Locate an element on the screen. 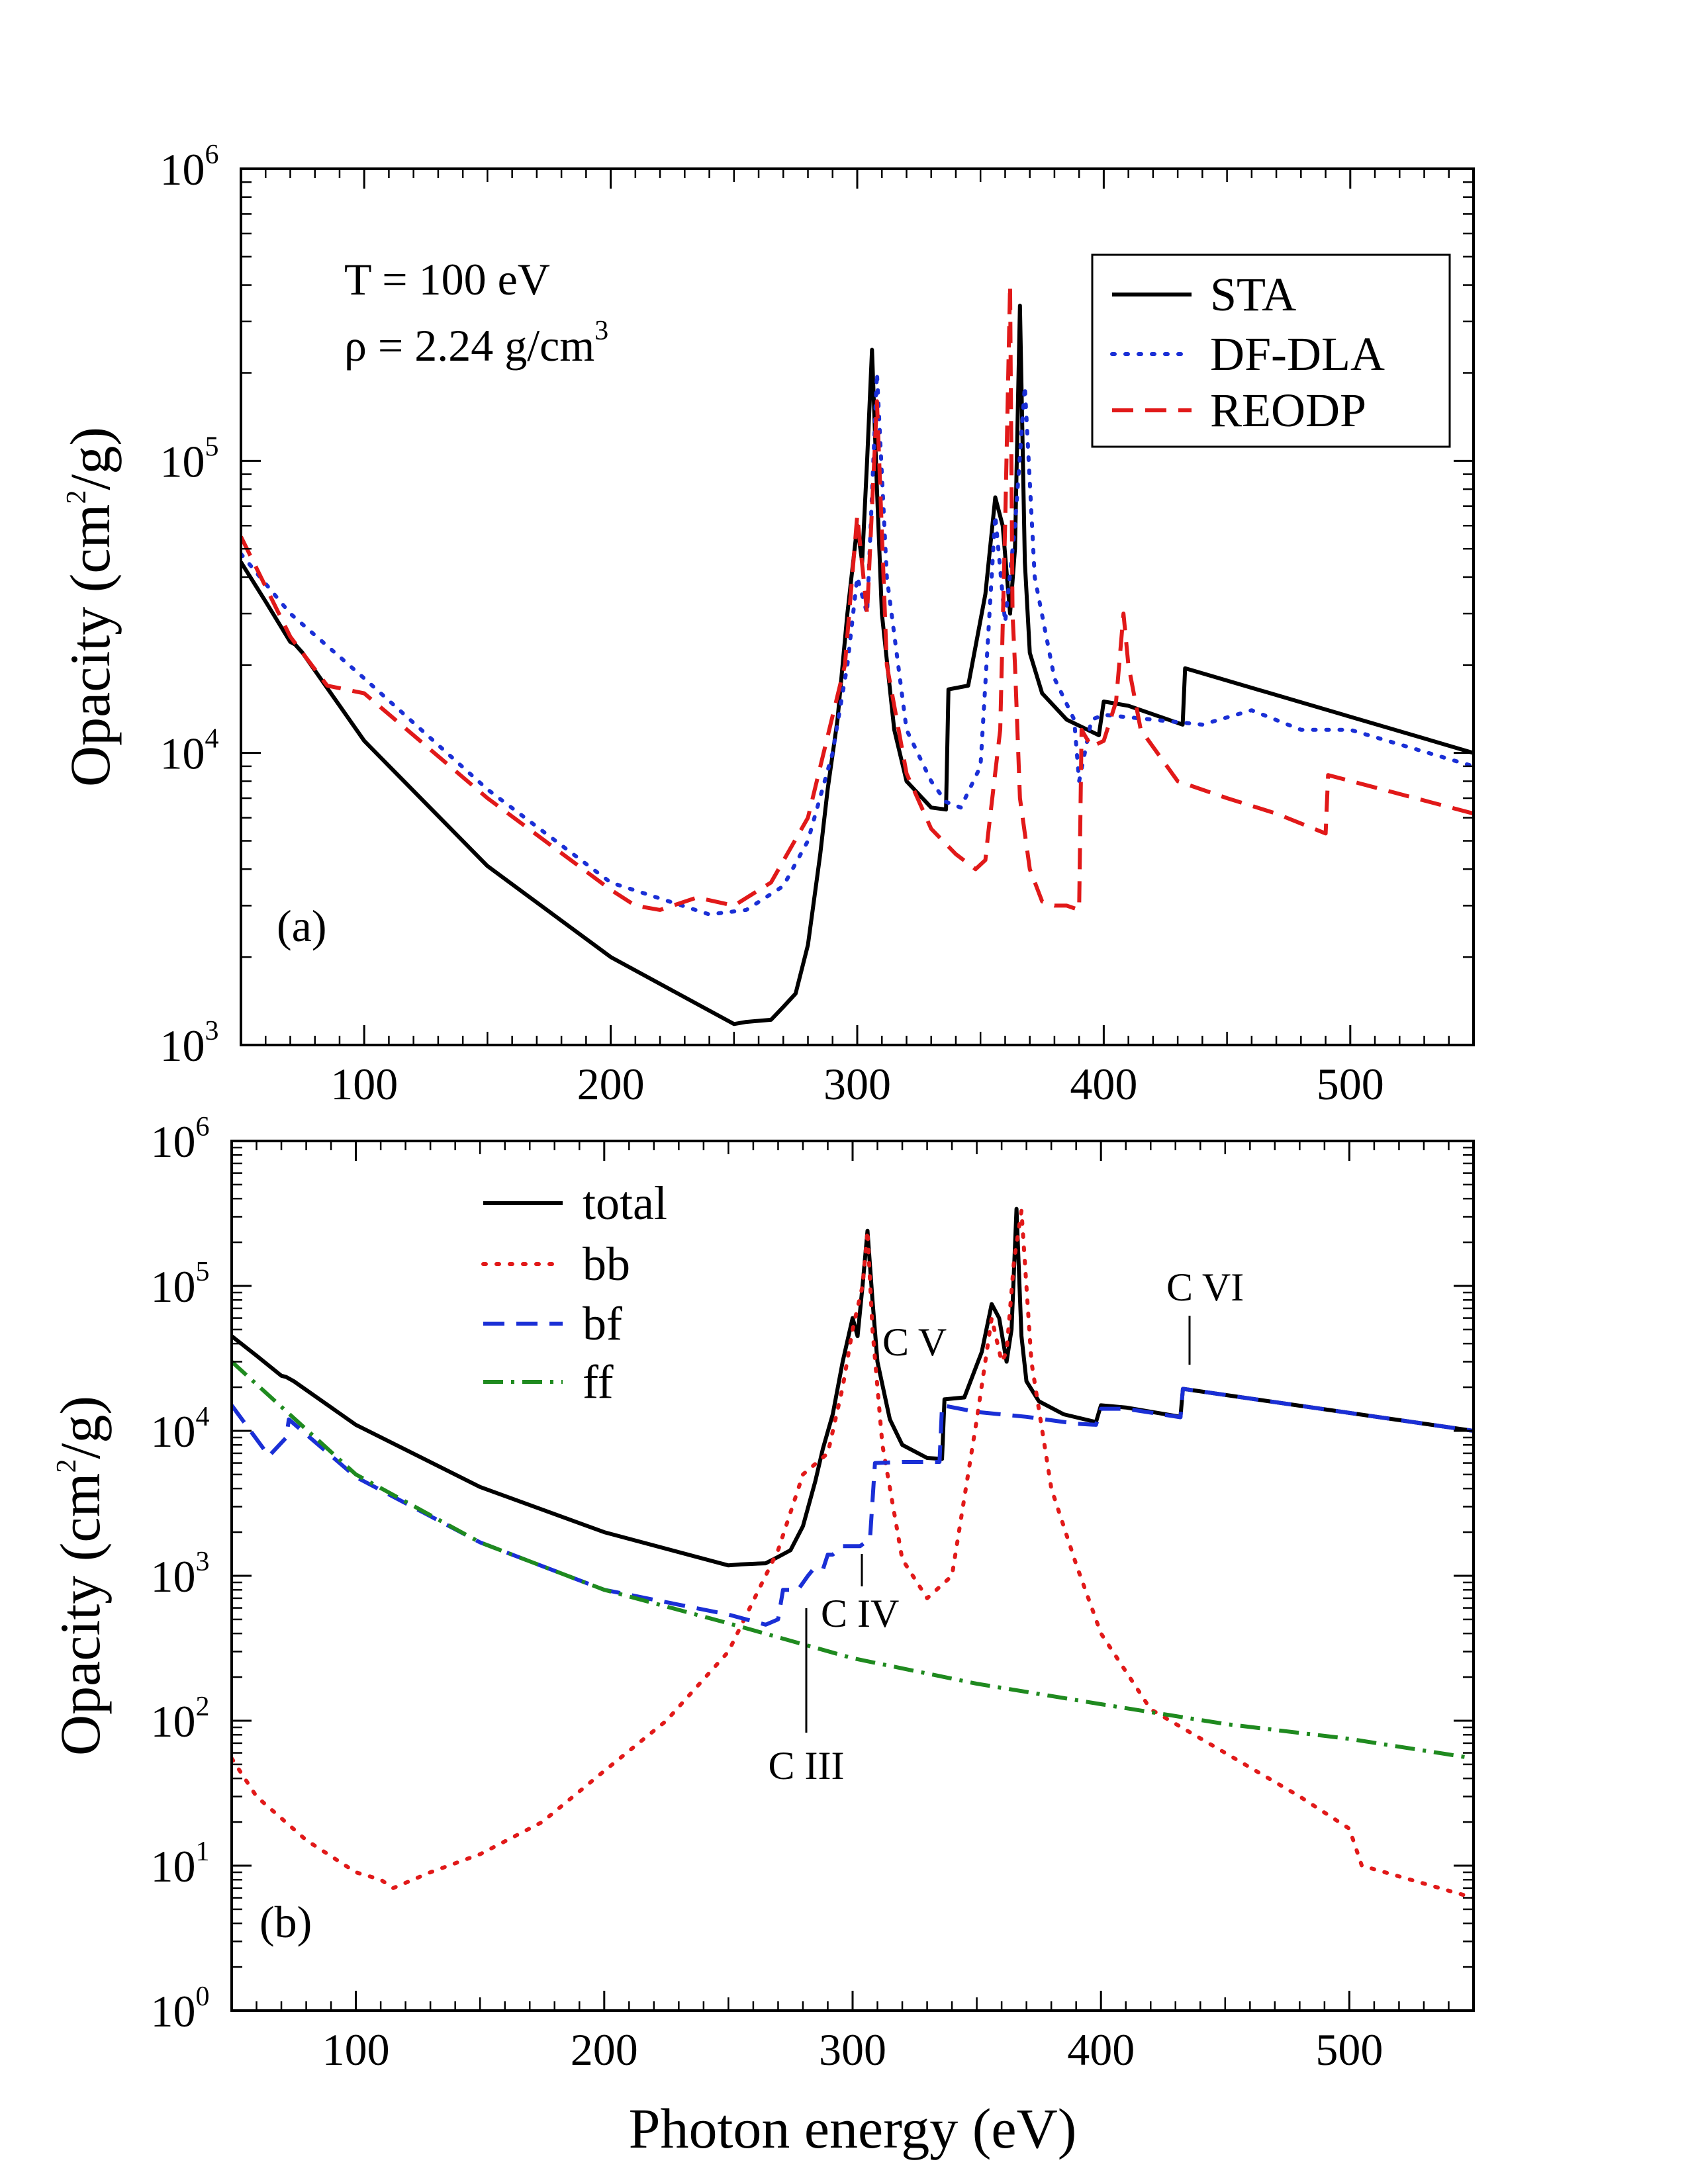 This screenshot has width=1688, height=2184. legend-label-sta: STA is located at coordinates (1253, 294).